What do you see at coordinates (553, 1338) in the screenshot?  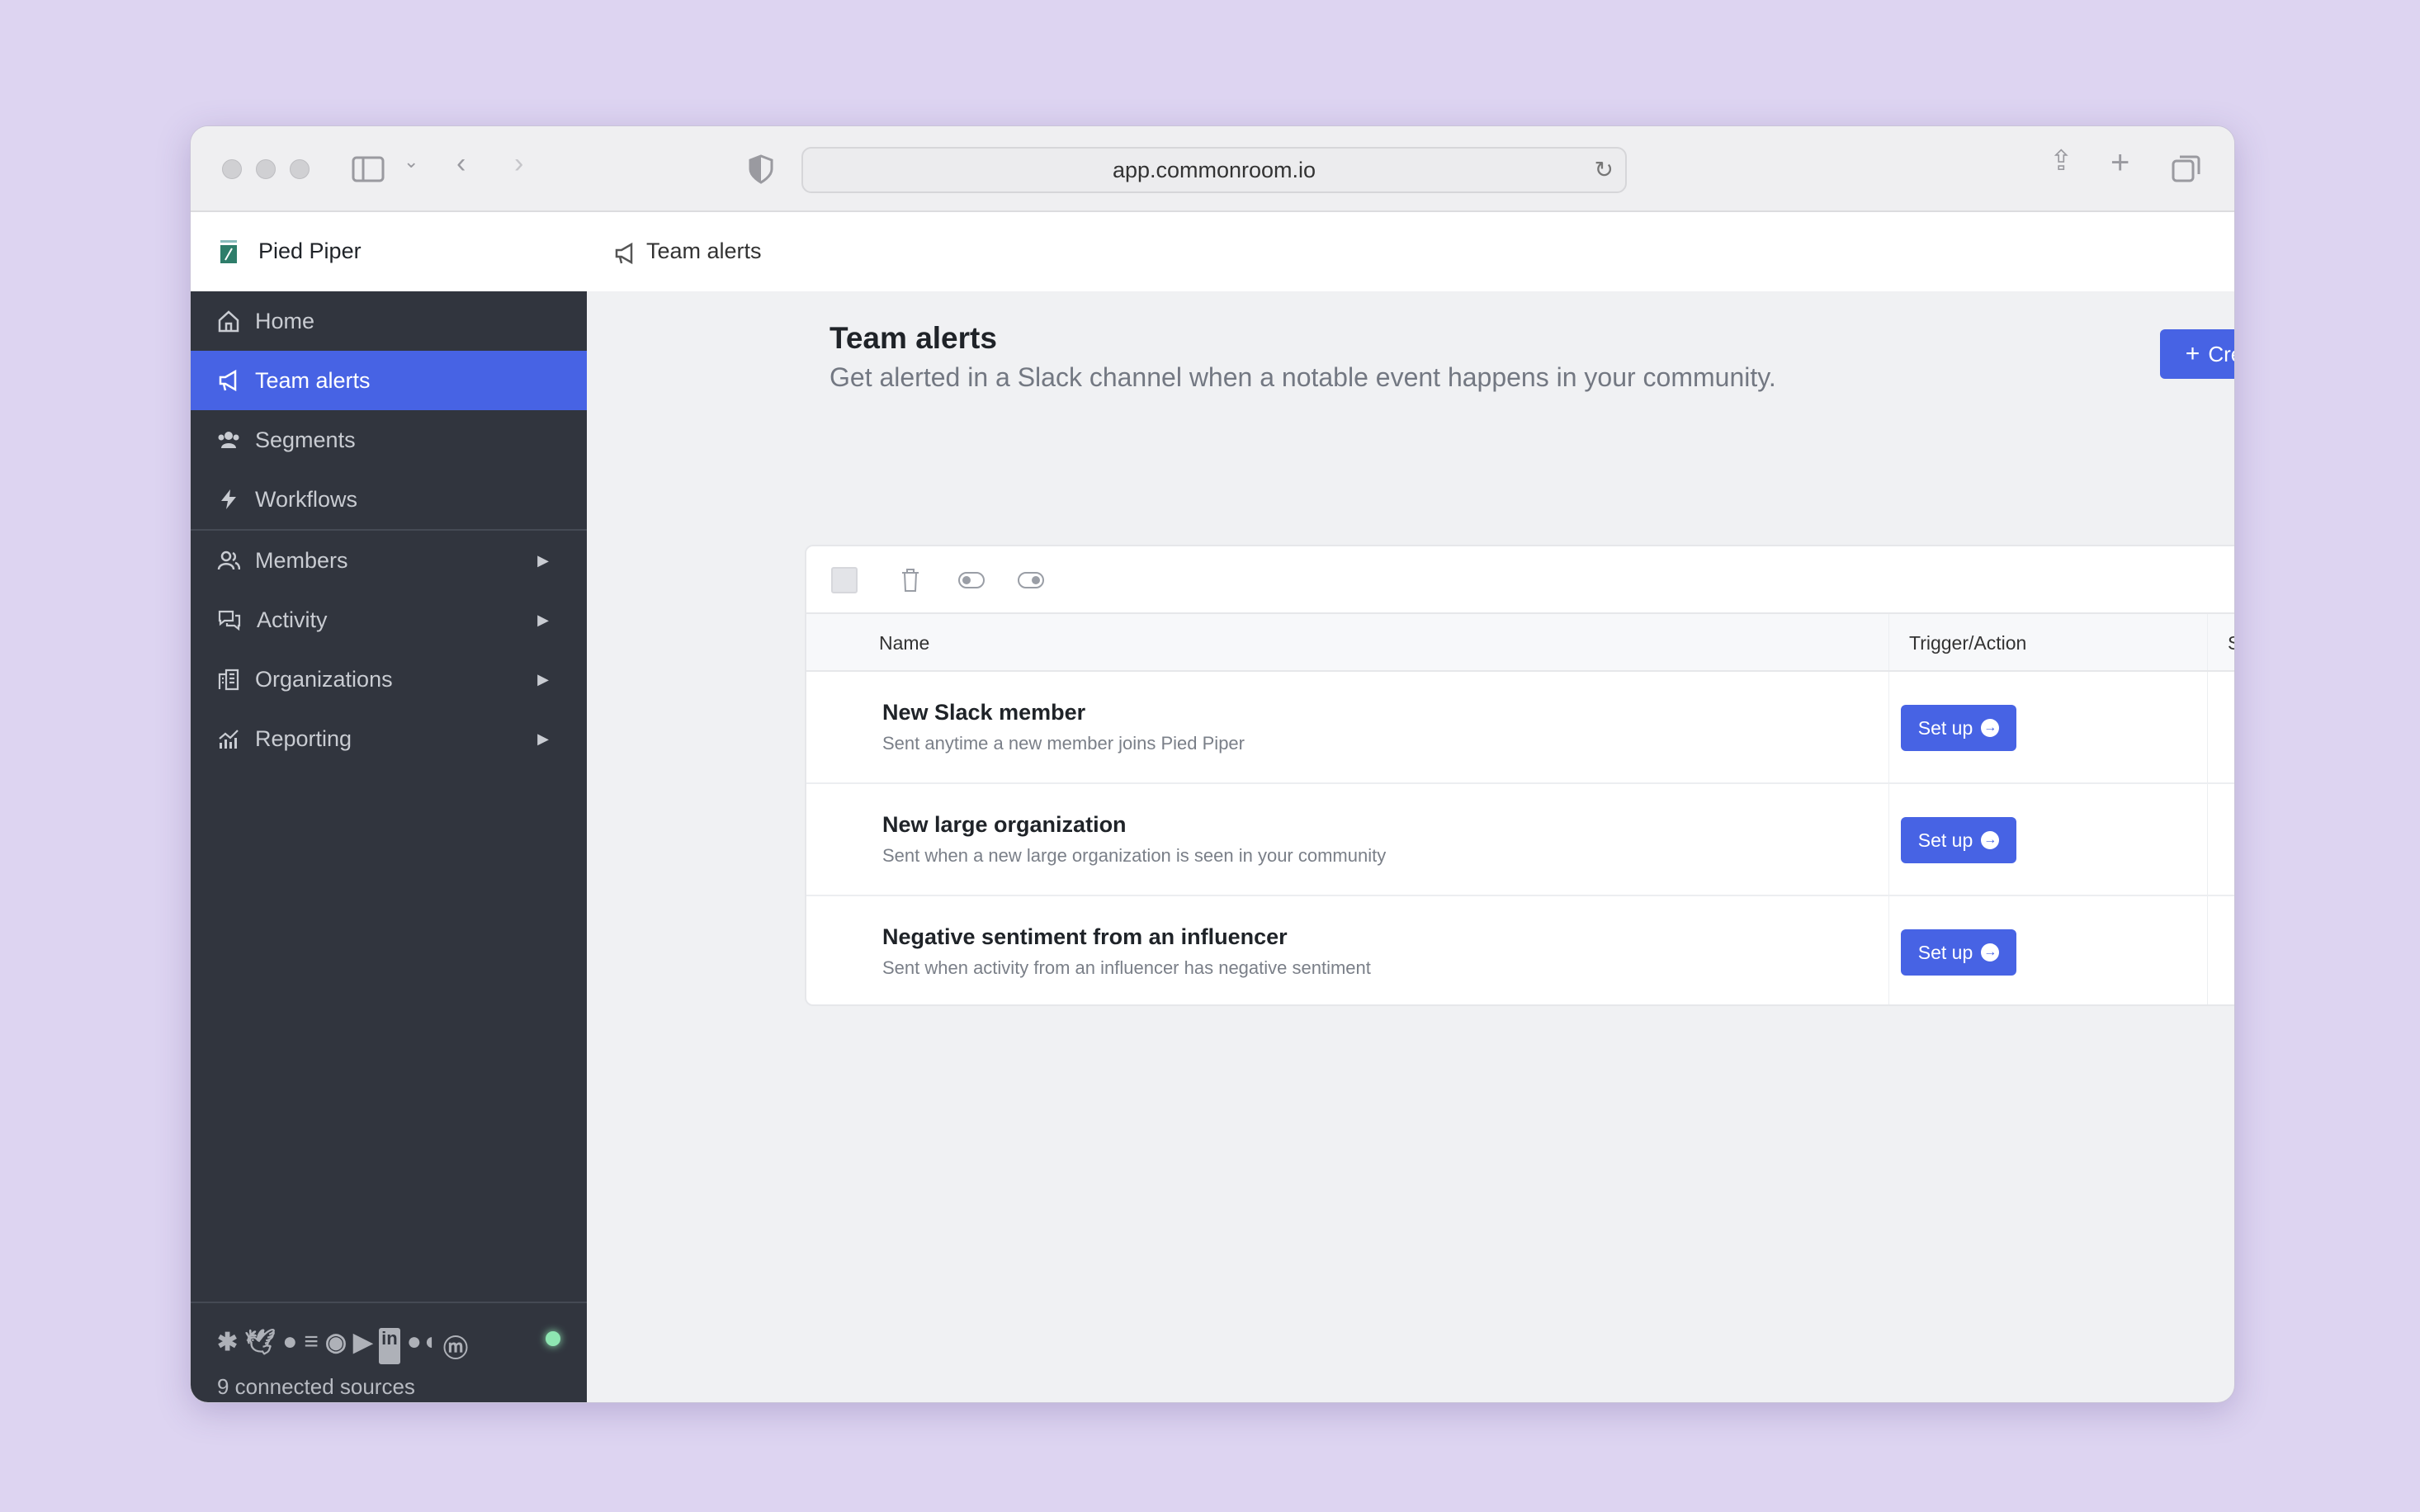 I see `sources-status-indicator` at bounding box center [553, 1338].